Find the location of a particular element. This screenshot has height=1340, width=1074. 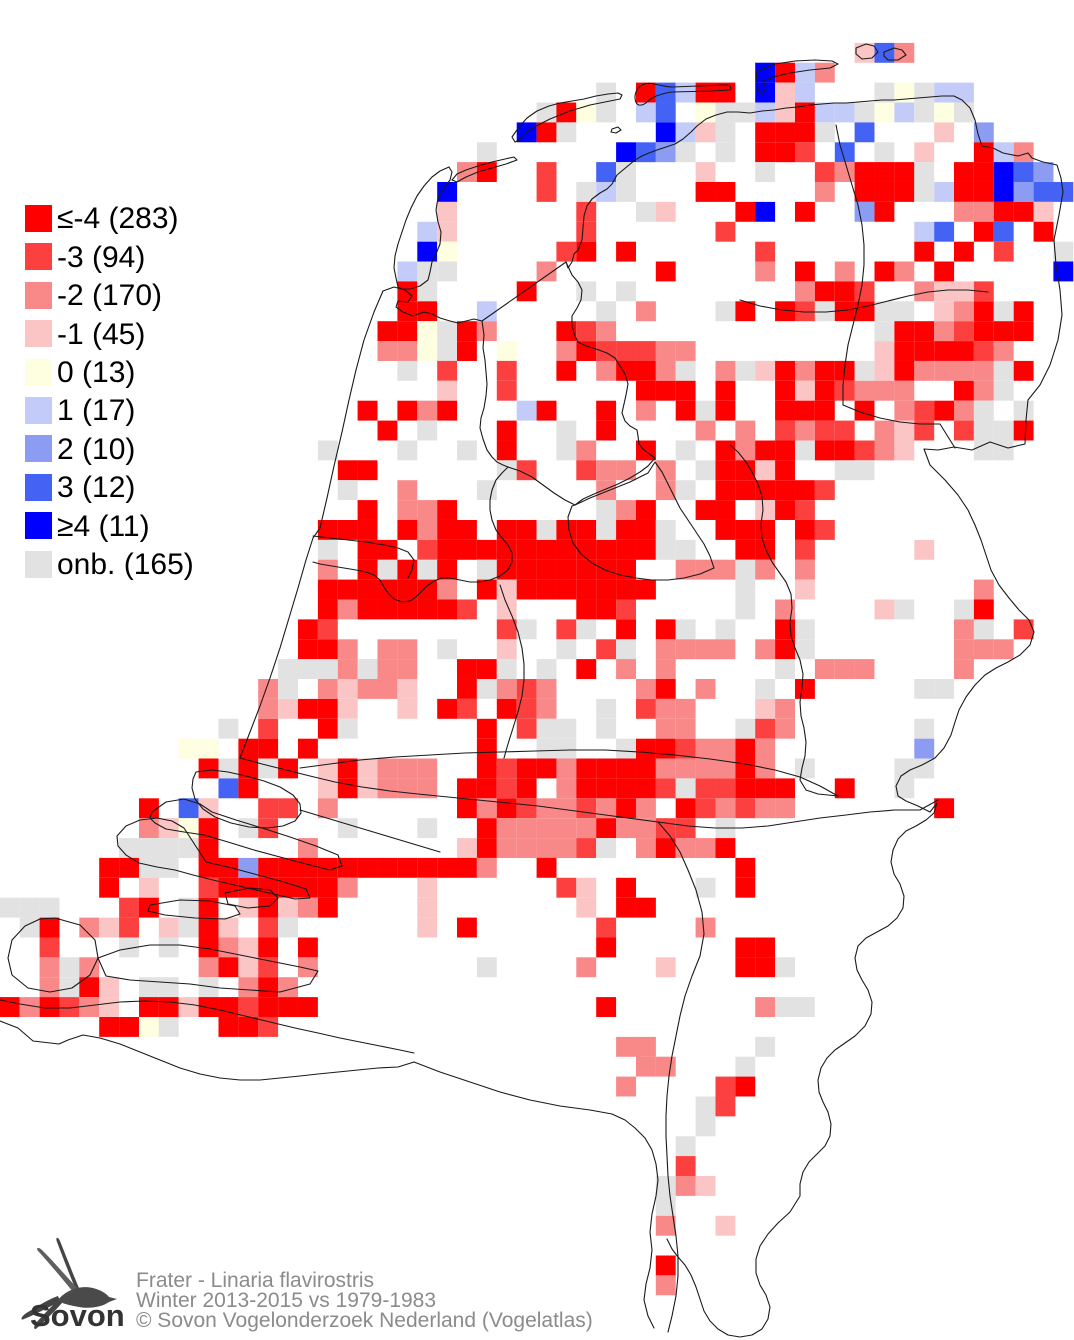

svg-text: 0 (13) is located at coordinates (96, 372).